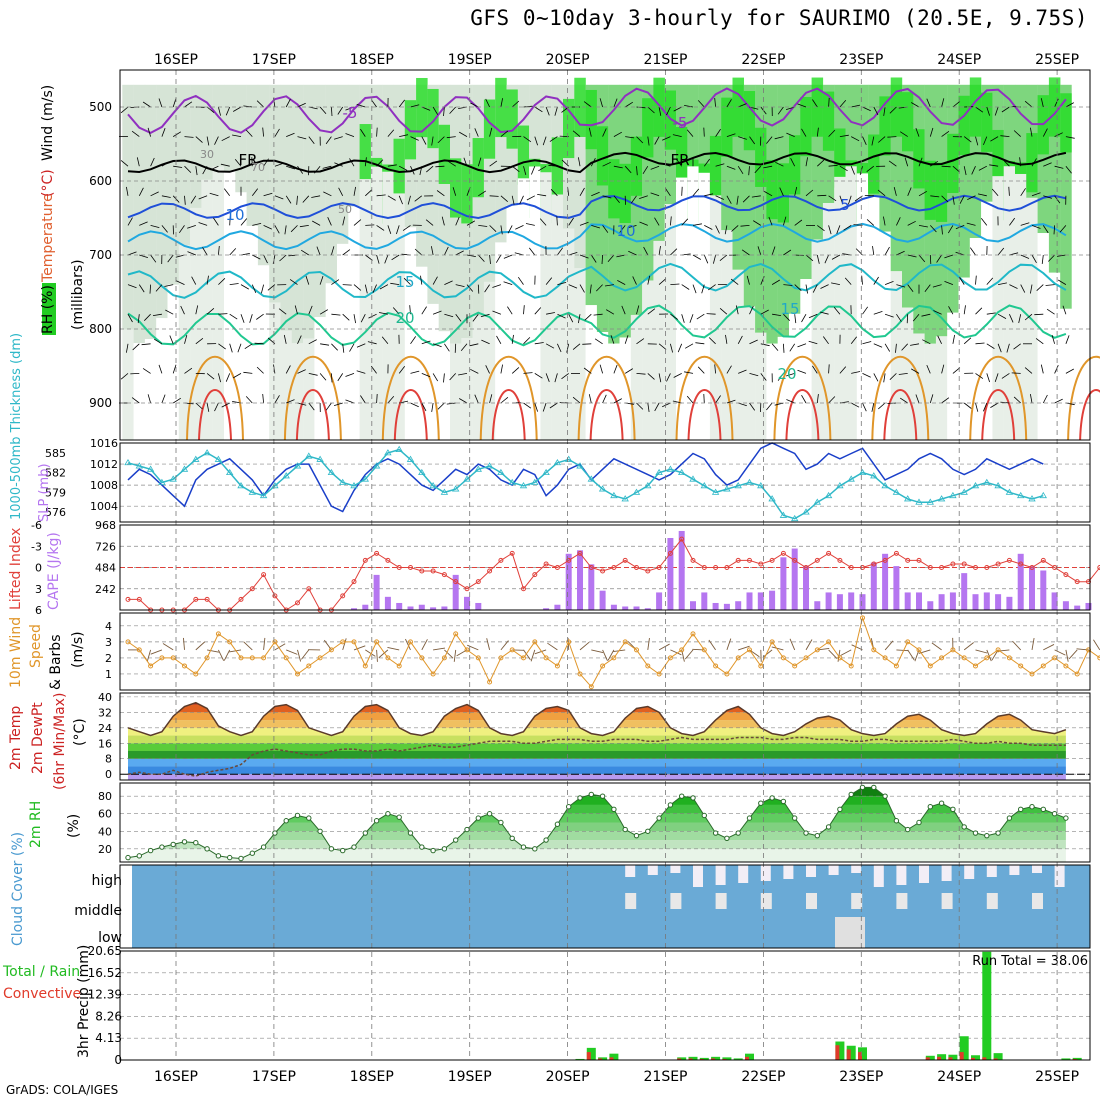 Image resolution: width=1100 pixels, height=1100 pixels. Describe the element at coordinates (470, 60) in the screenshot. I see `day-label-top: 19SEP` at that location.